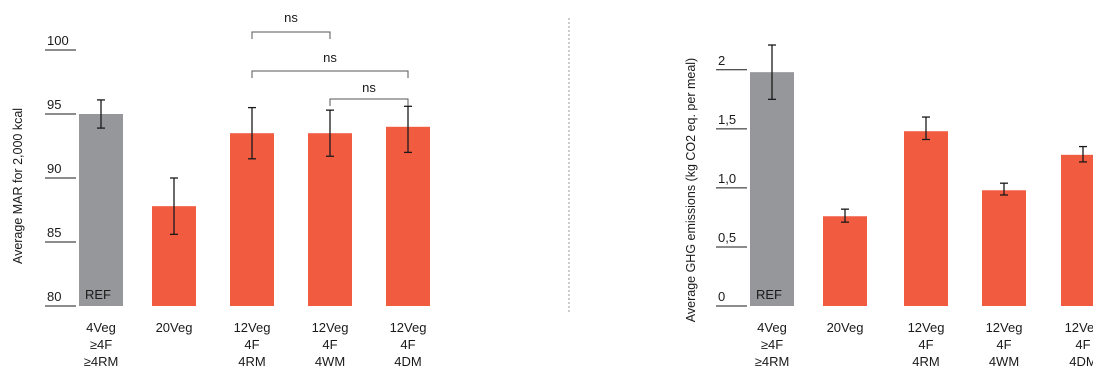  I want to click on y-tick-label: 100, so click(58, 40).